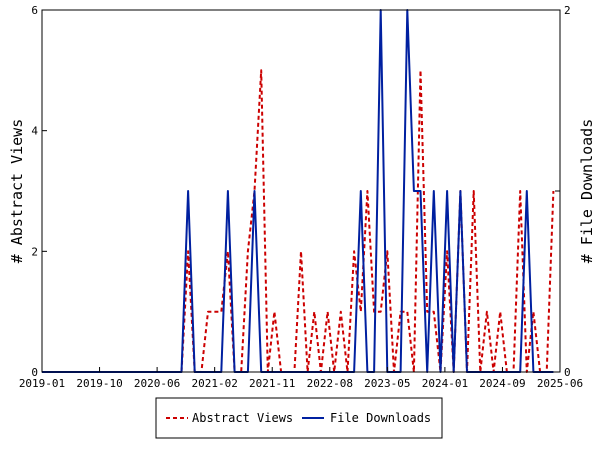 This screenshot has width=600, height=450. I want to click on y-left-tick-label: 2, so click(34, 251).